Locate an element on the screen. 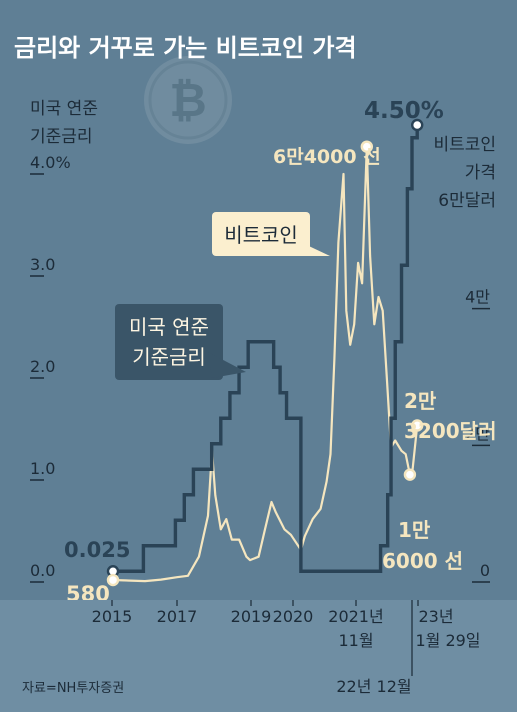  chart-title: 금리와 거꾸로 가는 비트코인 가격 is located at coordinates (185, 48).